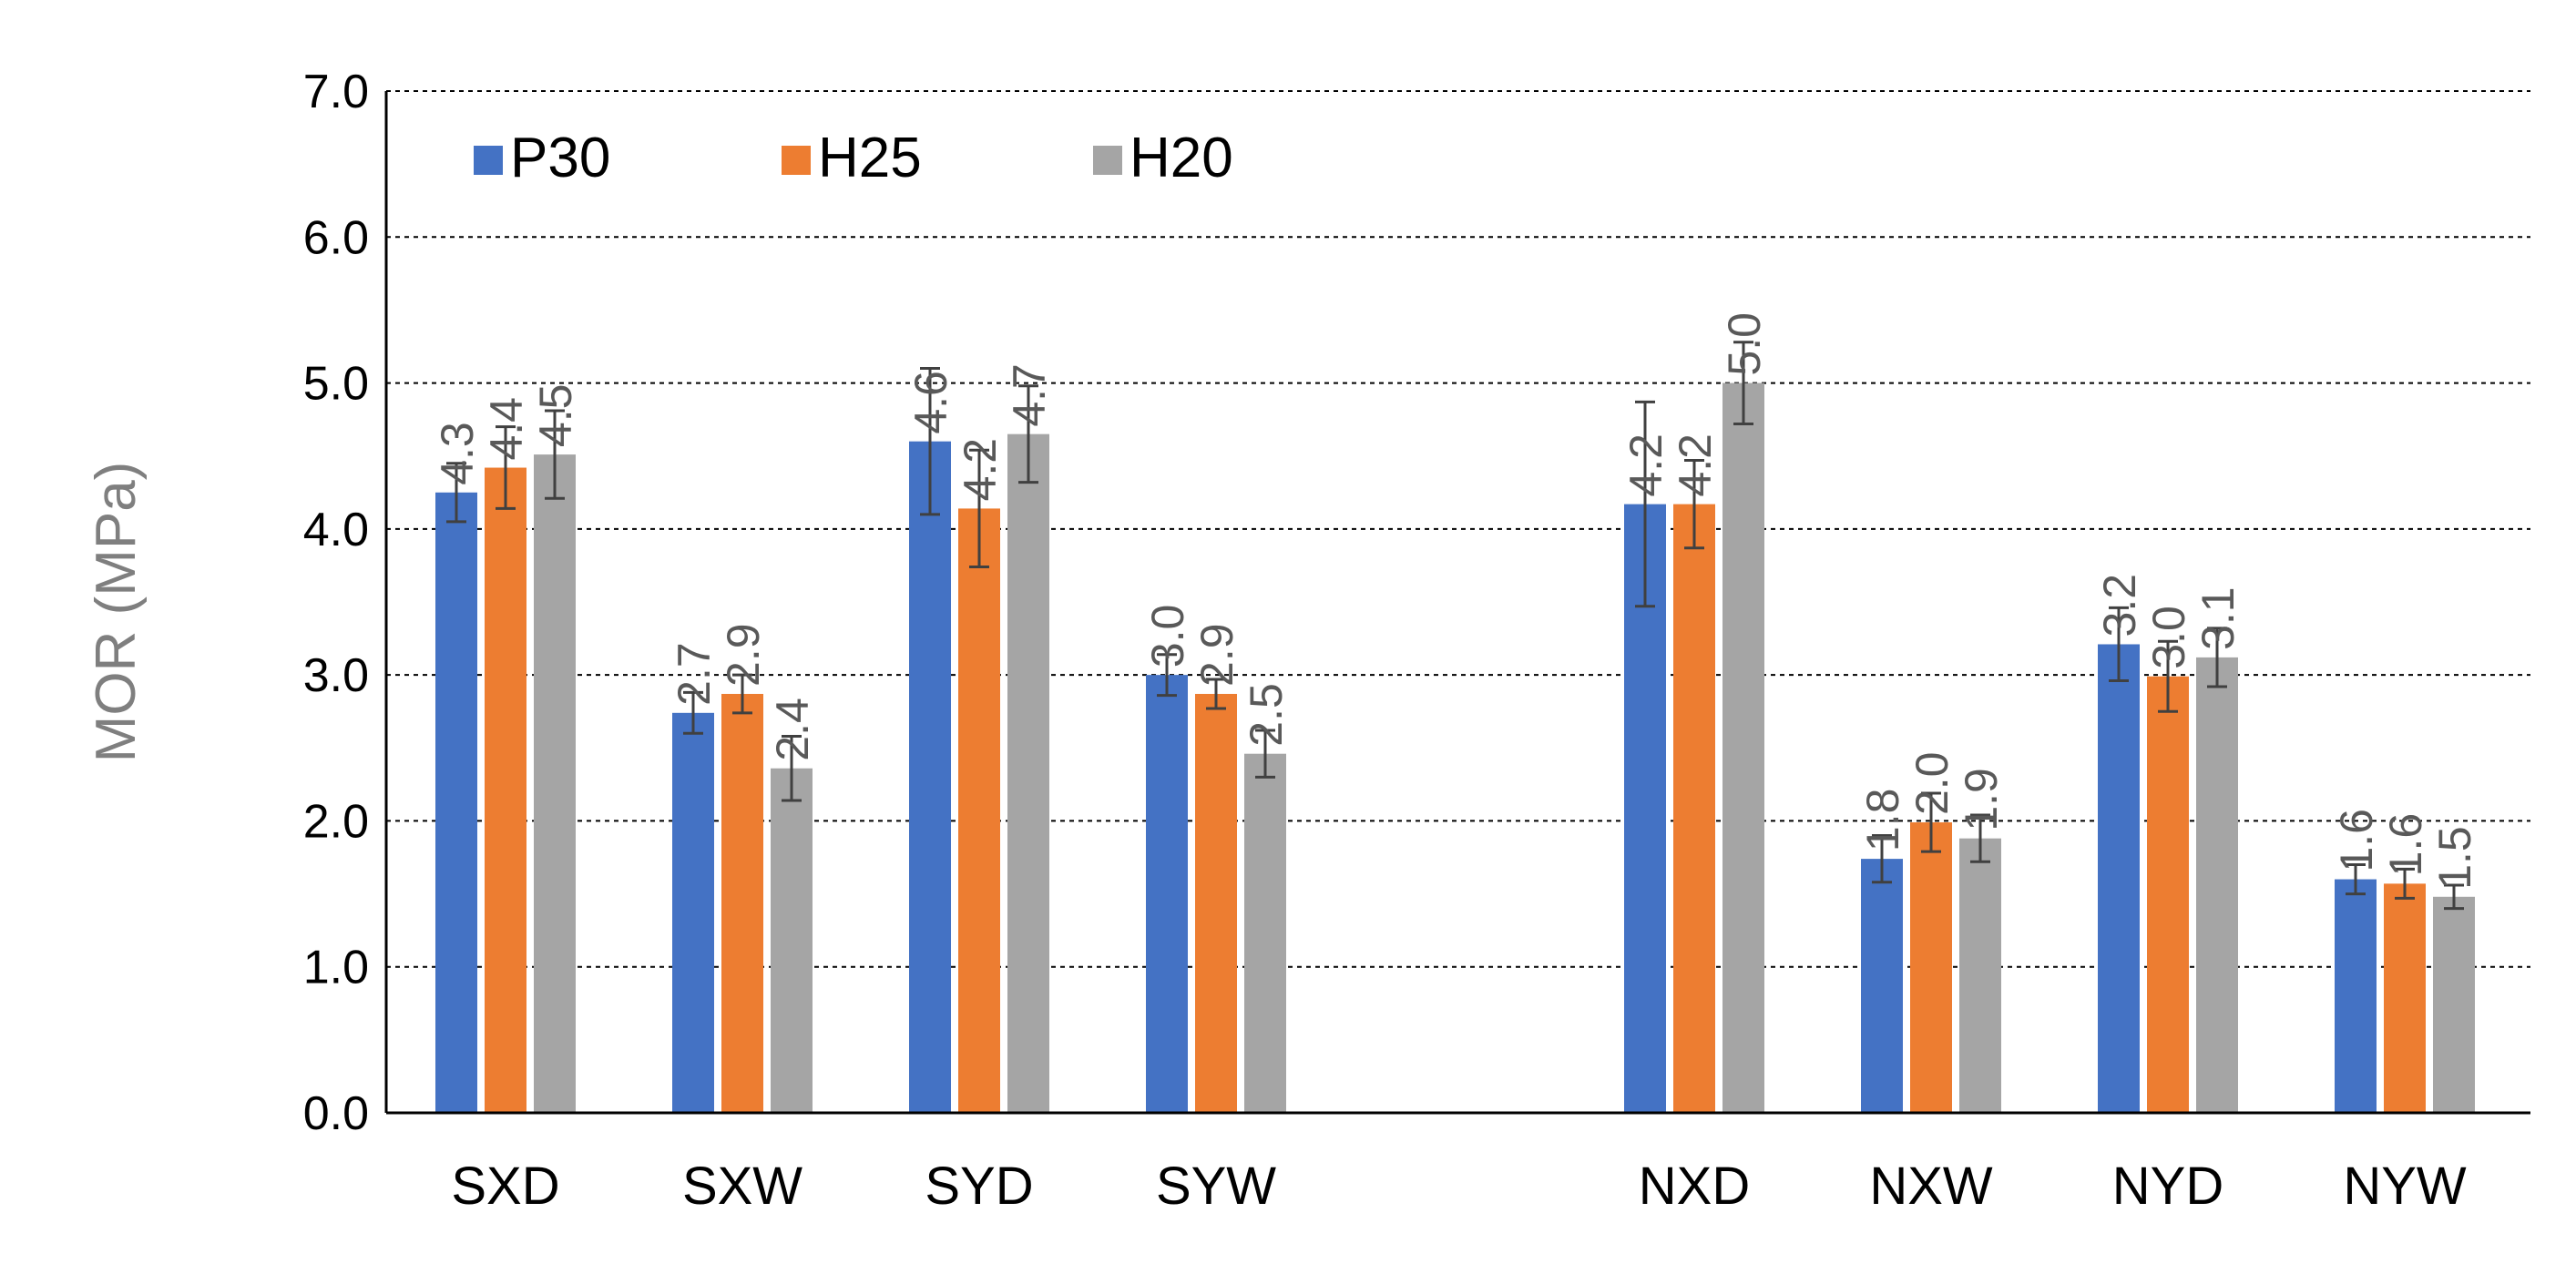 This screenshot has width=2576, height=1264. Describe the element at coordinates (457, 453) in the screenshot. I see `data-label: 4.3` at that location.